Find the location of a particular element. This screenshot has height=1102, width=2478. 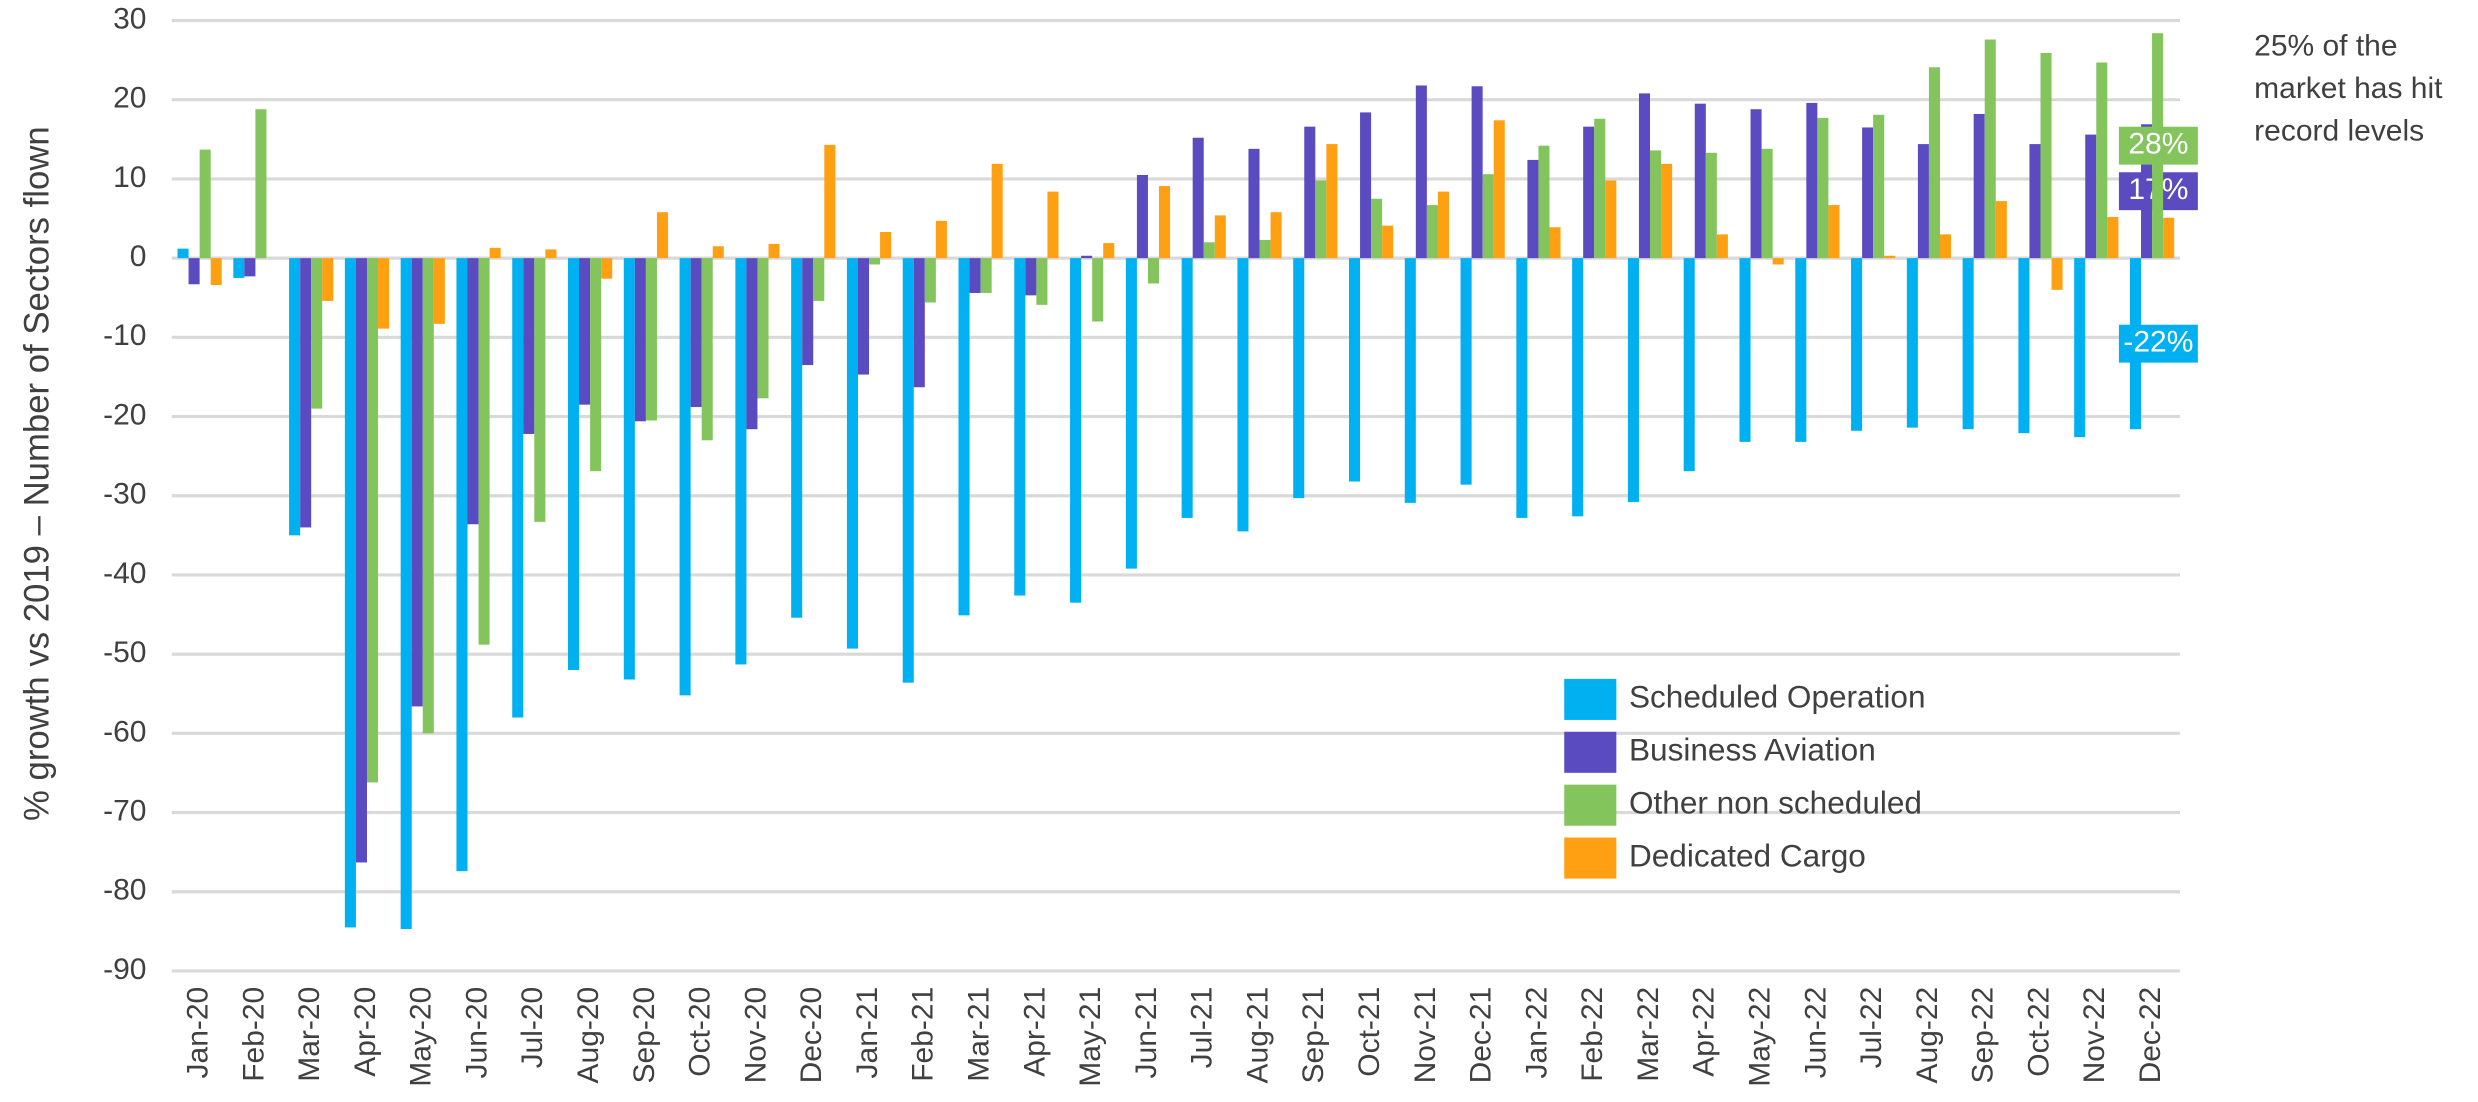

x-tick-label: Jun-20 is located at coordinates (476, 1033).